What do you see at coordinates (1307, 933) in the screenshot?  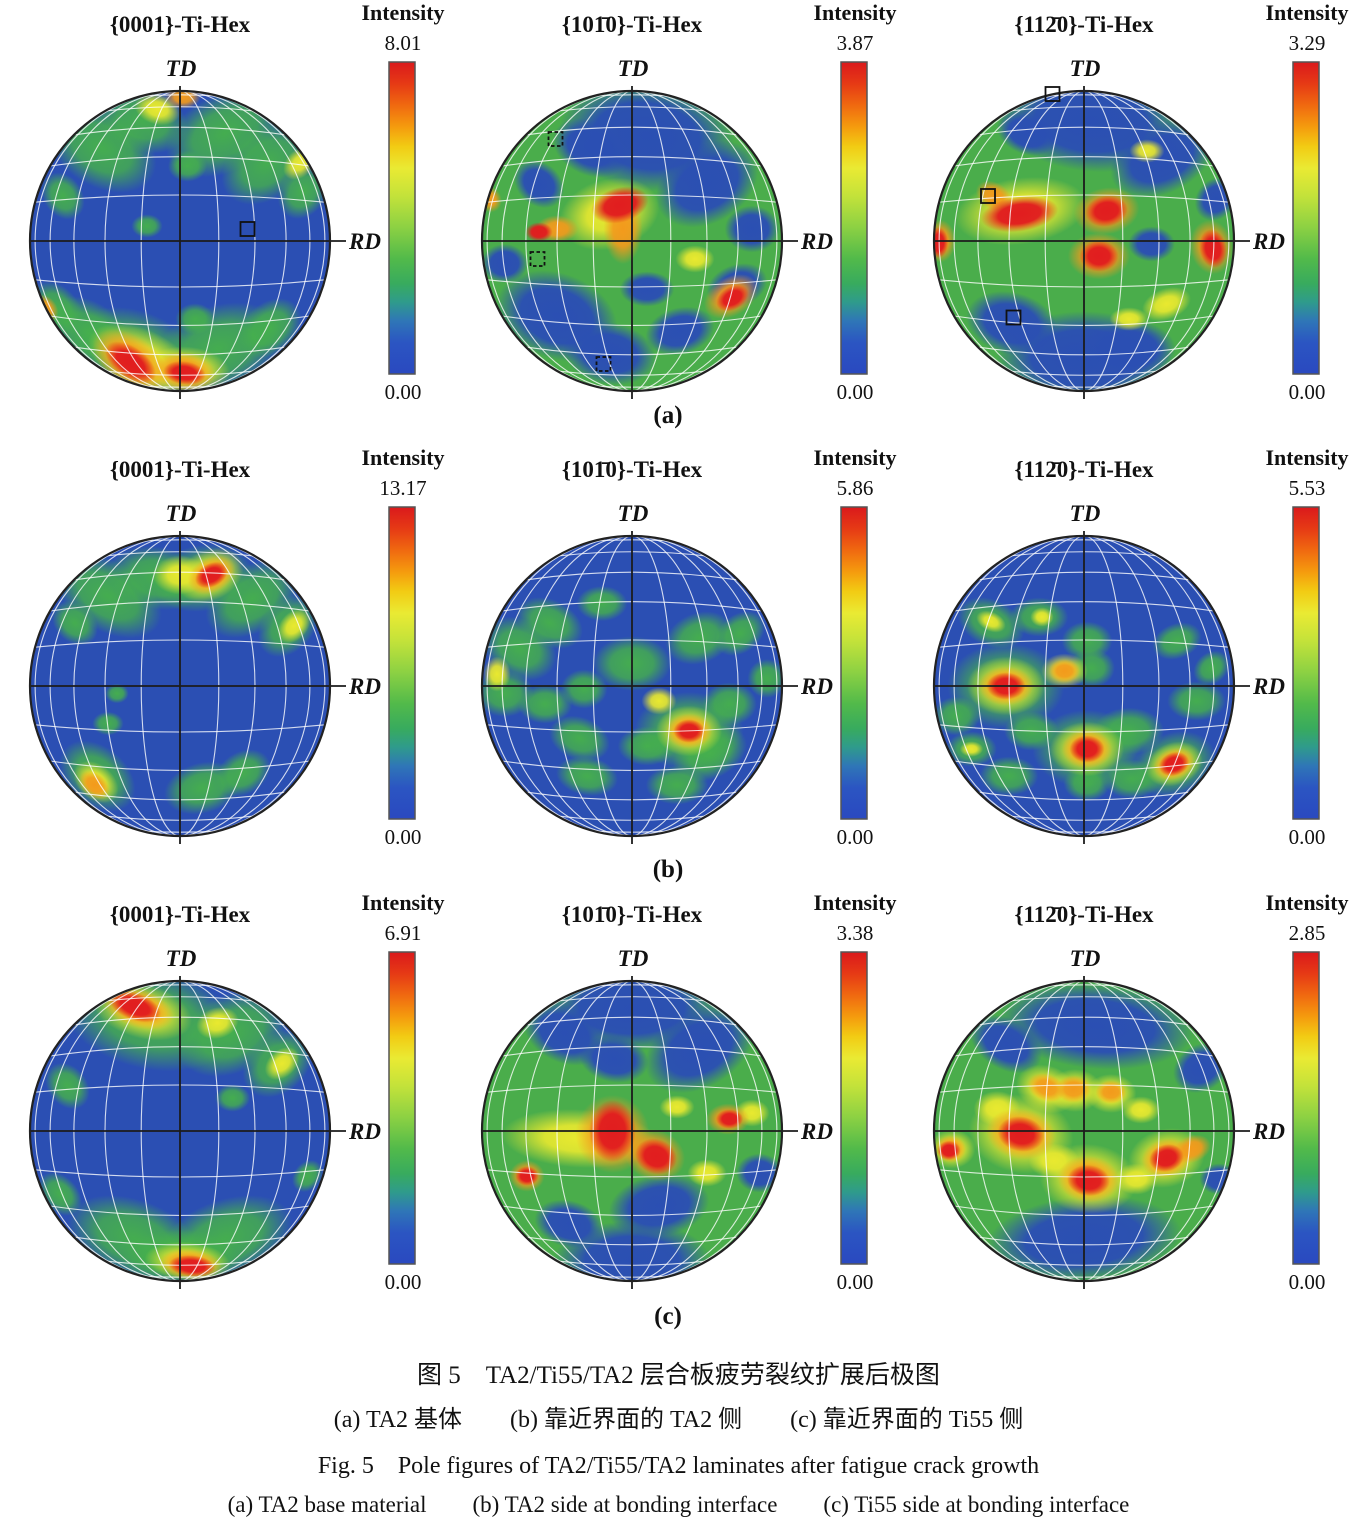 I see `colorbar-max-value: 2.85` at bounding box center [1307, 933].